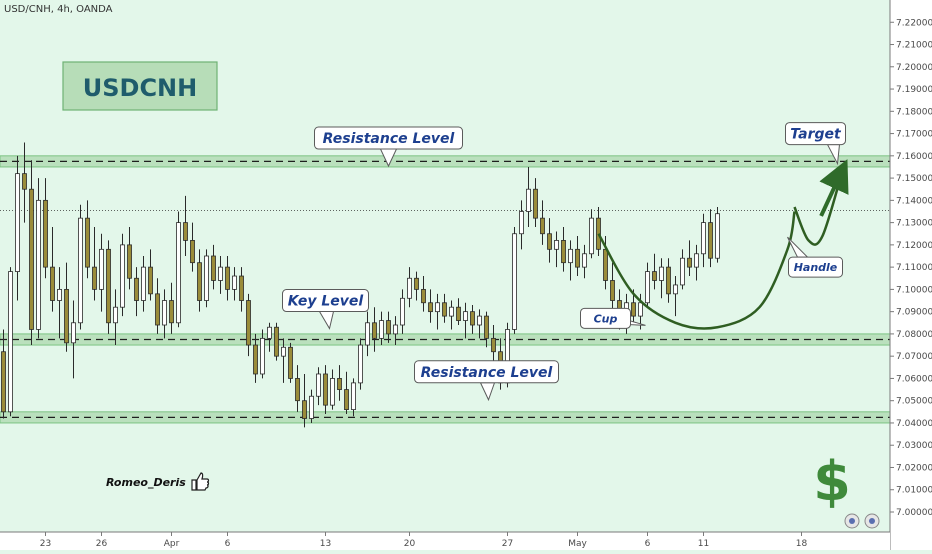  I want to click on target-label-text: Target, so click(816, 135).